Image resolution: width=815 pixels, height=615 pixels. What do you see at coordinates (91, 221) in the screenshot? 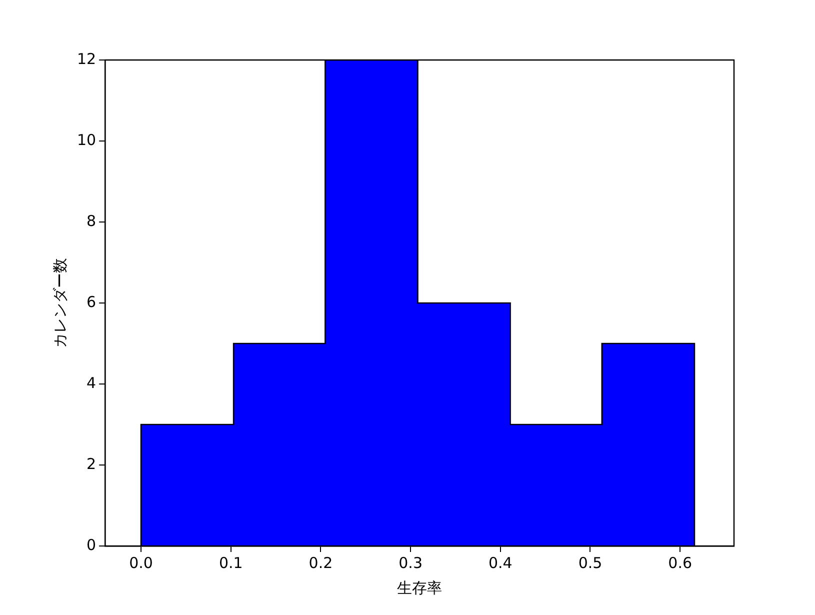
I see `y-tick-label: 8` at bounding box center [91, 221].